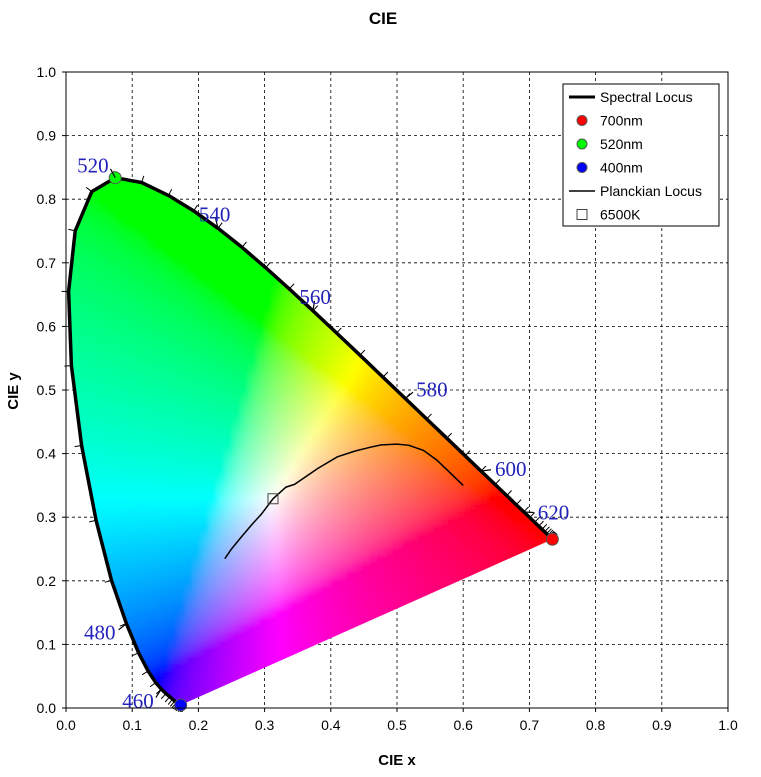 The width and height of the screenshot is (761, 777). Describe the element at coordinates (220, 225) in the screenshot. I see `wavelength-tick` at that location.